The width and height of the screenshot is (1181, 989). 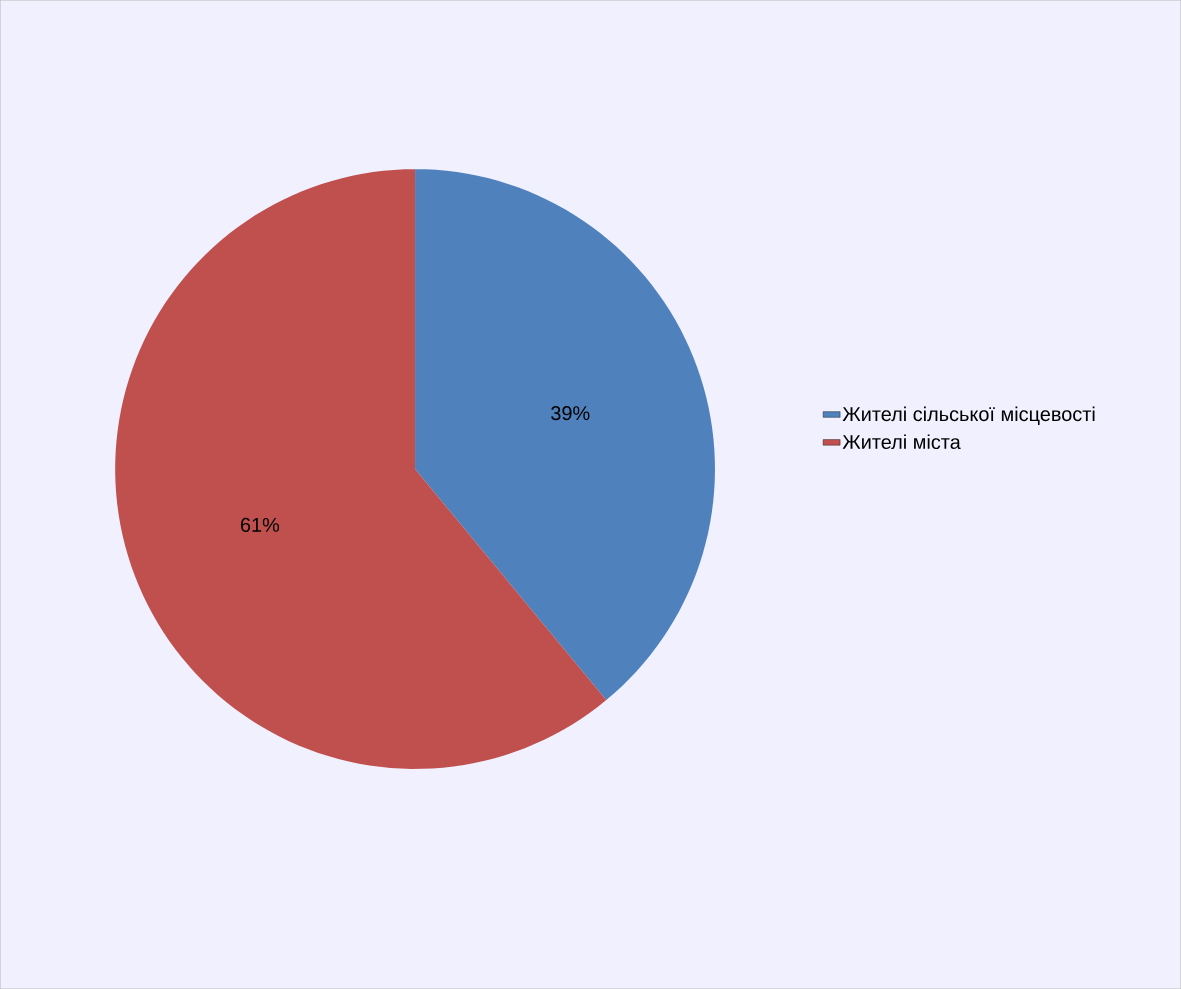 I want to click on data-label: 61%, so click(x=260, y=524).